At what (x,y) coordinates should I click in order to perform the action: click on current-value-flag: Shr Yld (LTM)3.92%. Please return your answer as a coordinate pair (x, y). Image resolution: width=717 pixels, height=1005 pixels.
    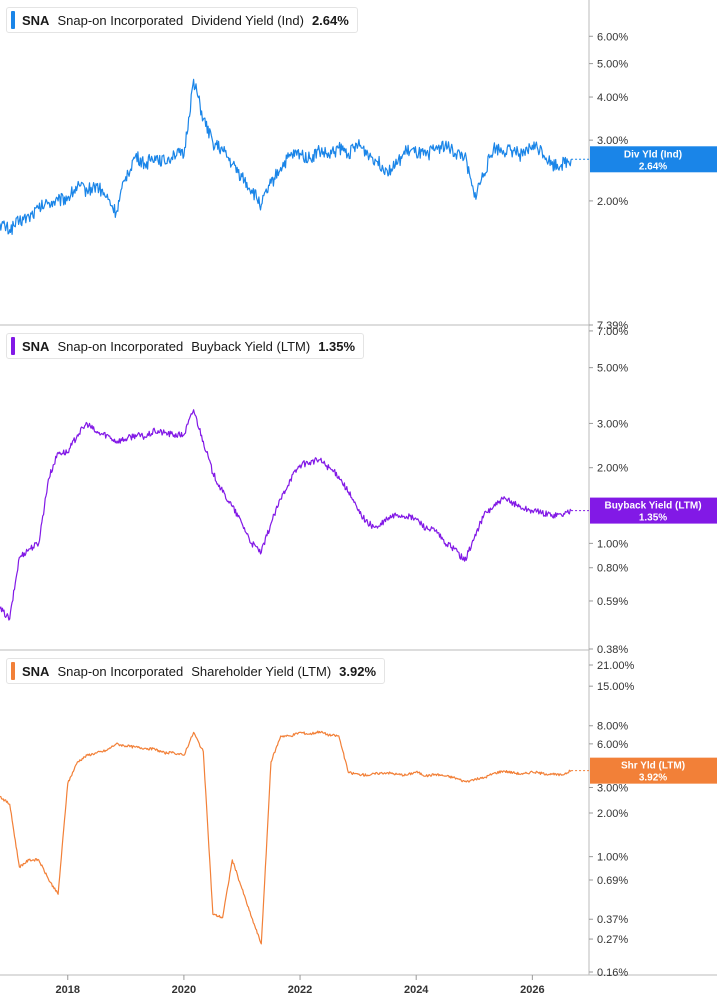
    Looking at the image, I should click on (653, 770).